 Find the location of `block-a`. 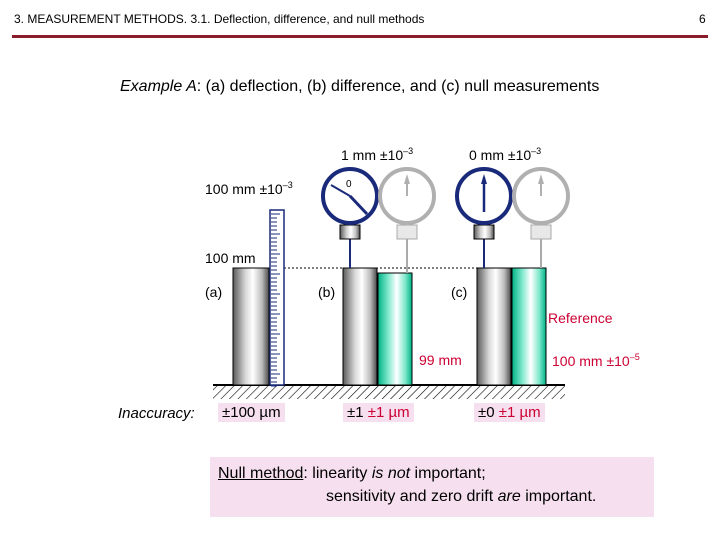

block-a is located at coordinates (251, 326).